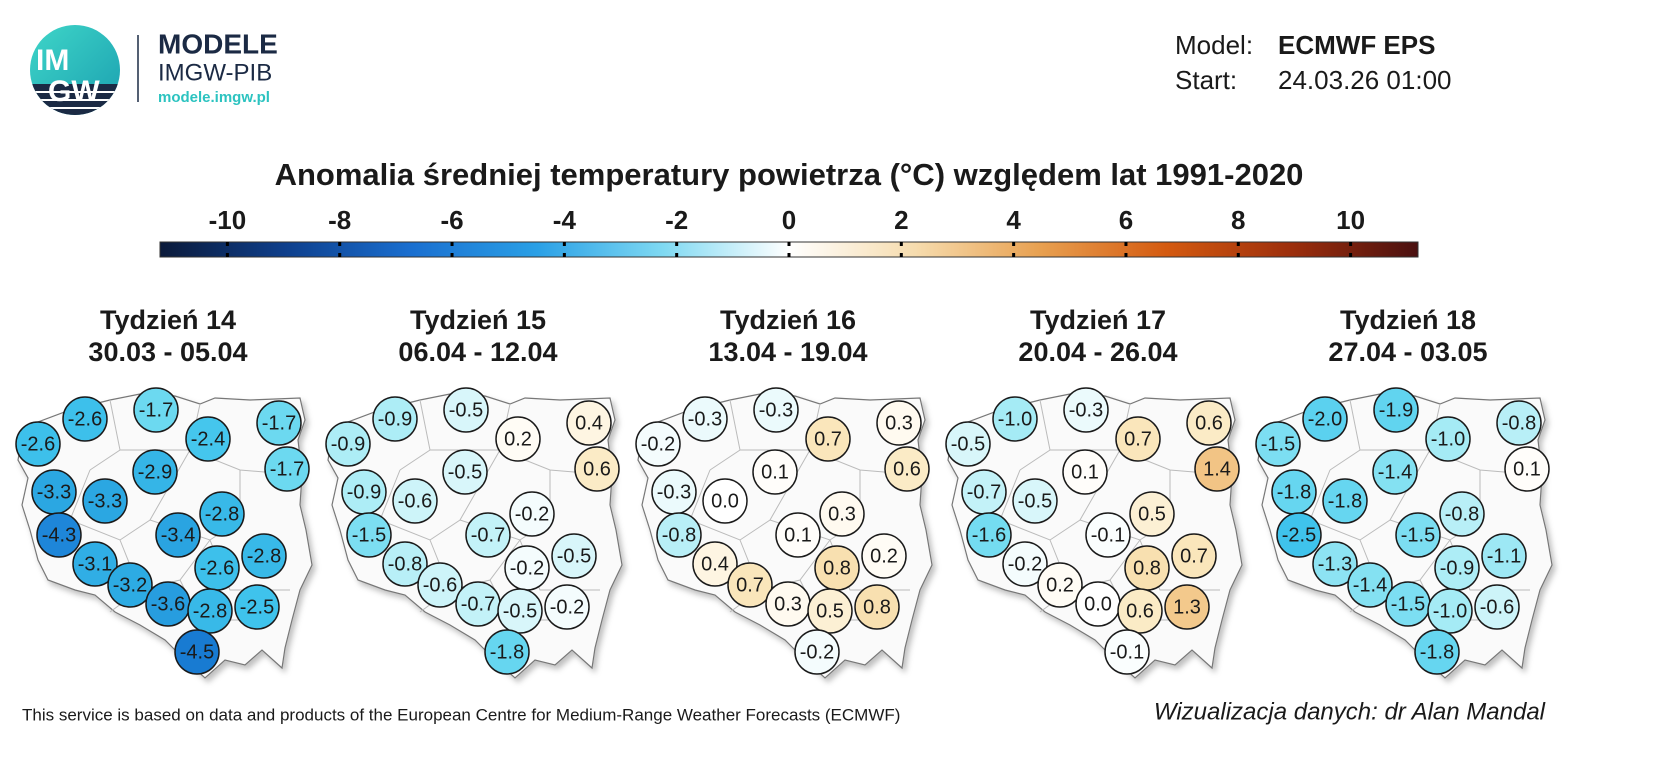 The height and width of the screenshot is (780, 1680). I want to click on station-value: -1.7, so click(287, 469).